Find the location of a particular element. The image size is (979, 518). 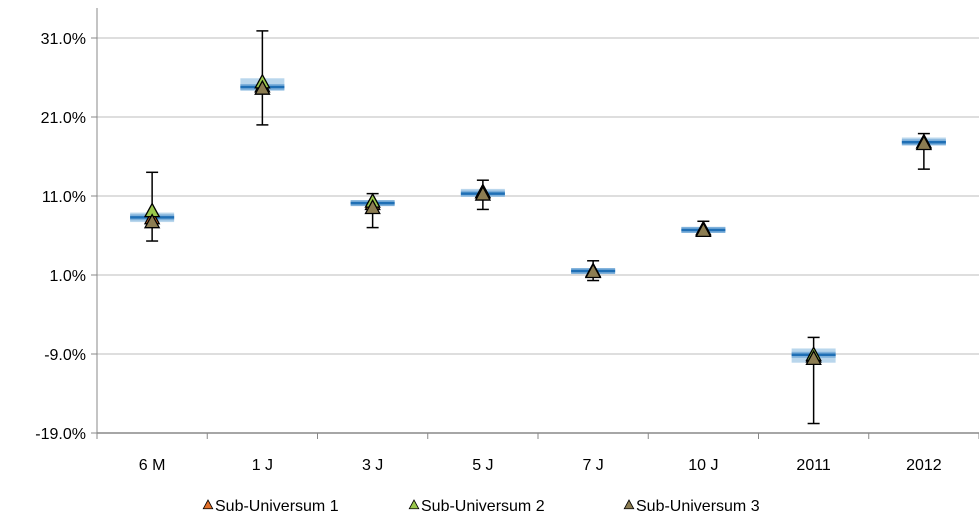

x-axis-tick-labels: 6 M 1 J 3 J 5 J 7 J 10 J 2011 2012 is located at coordinates (540, 465).